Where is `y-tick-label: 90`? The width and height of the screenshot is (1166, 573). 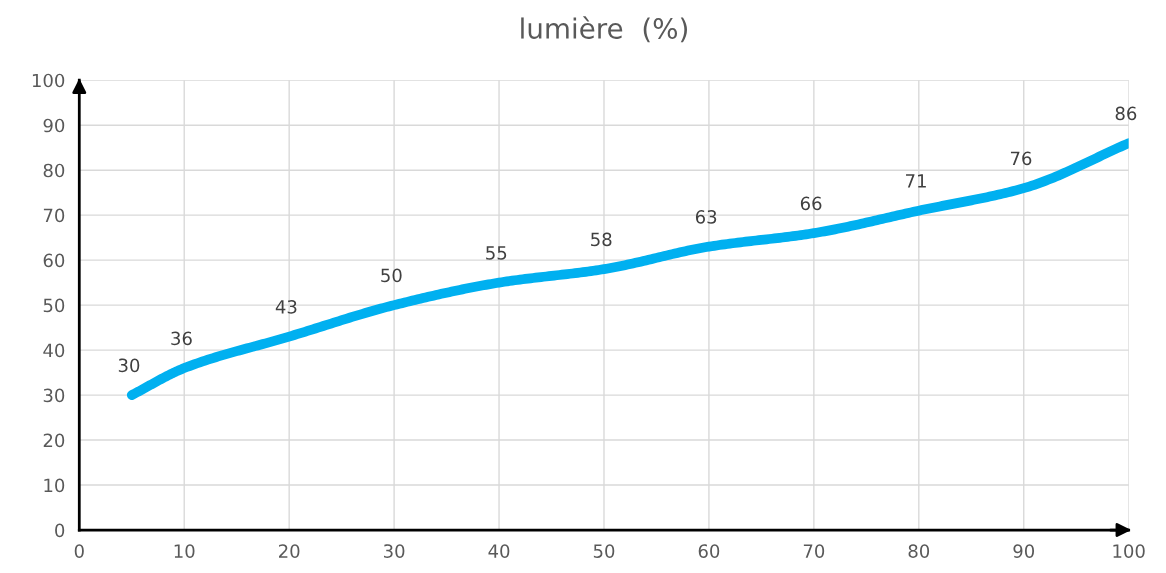 y-tick-label: 90 is located at coordinates (54, 125).